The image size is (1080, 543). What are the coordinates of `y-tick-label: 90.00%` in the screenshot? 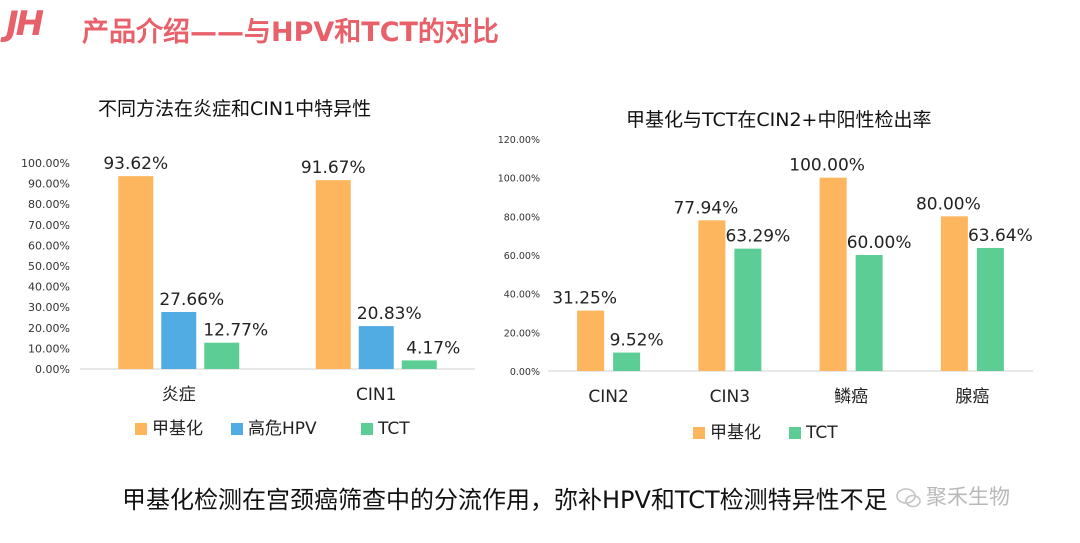 It's located at (49, 184).